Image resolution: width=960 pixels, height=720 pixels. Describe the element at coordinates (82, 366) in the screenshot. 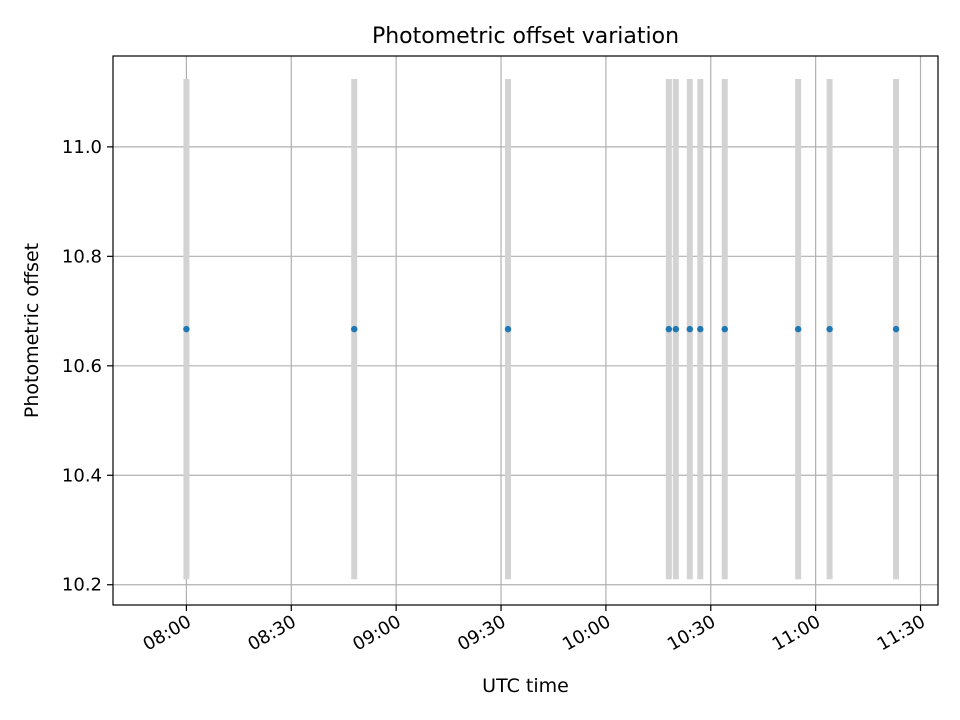

I see `y-tick-label: 10.6` at that location.